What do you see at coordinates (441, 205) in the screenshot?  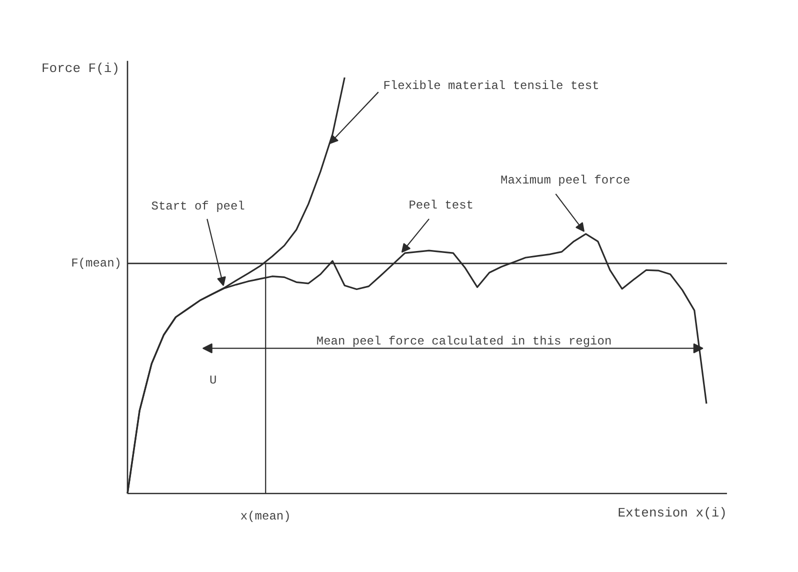 I see `annotation: Peel test` at bounding box center [441, 205].